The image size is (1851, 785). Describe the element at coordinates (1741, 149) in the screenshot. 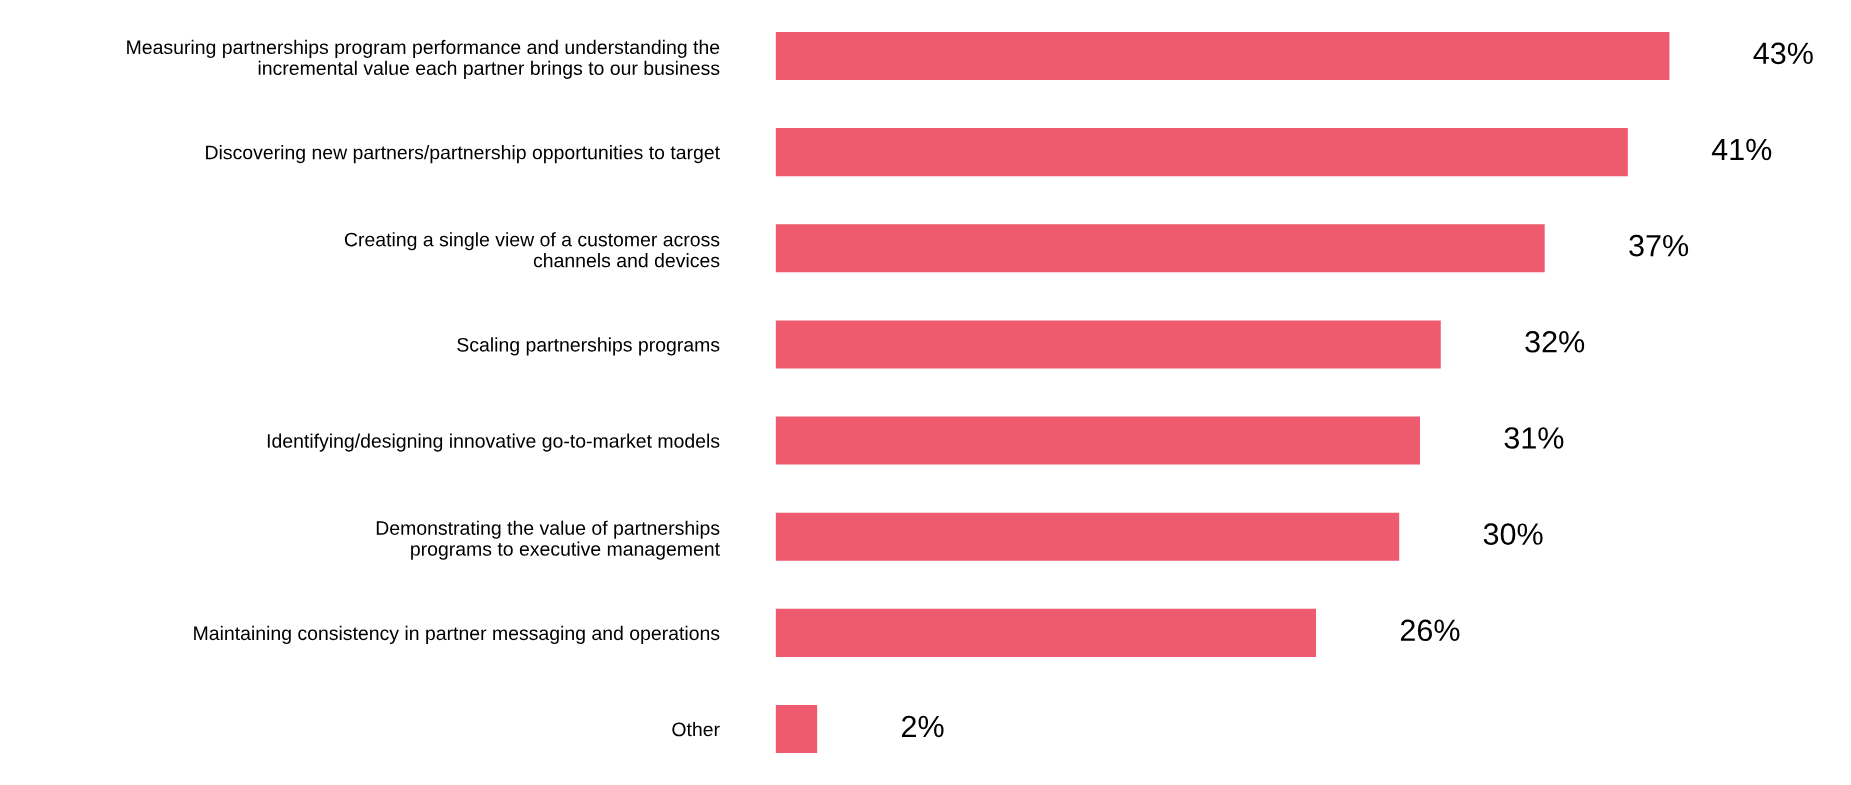

I see `data-label: 41%` at that location.